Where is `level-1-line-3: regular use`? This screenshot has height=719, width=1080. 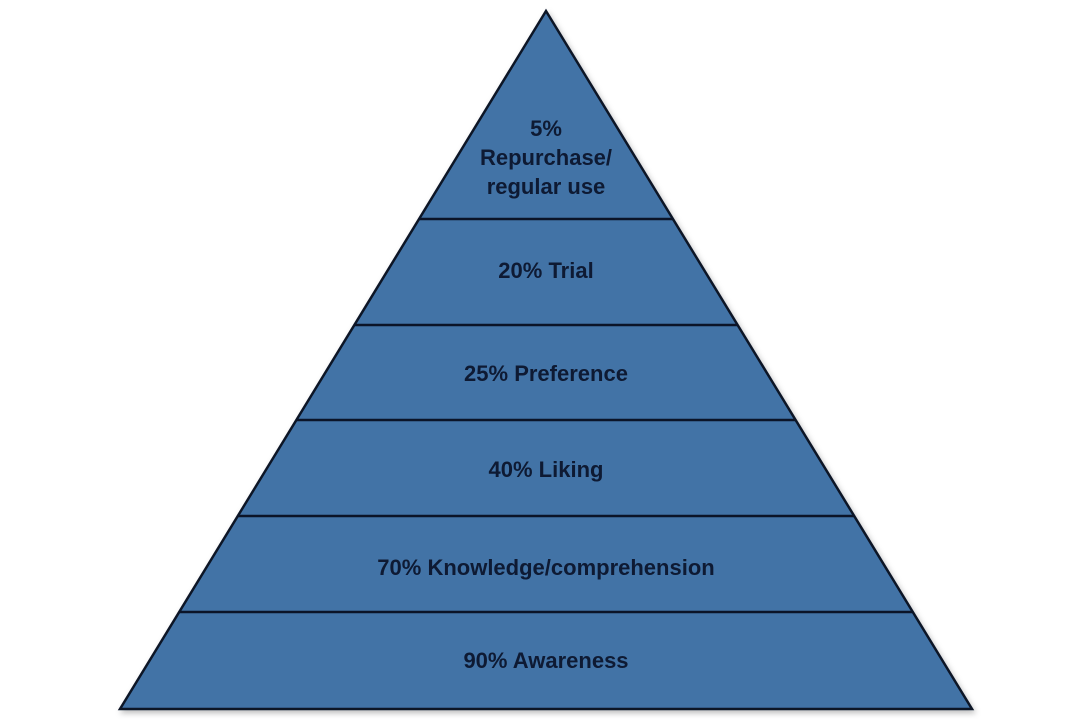 level-1-line-3: regular use is located at coordinates (546, 186).